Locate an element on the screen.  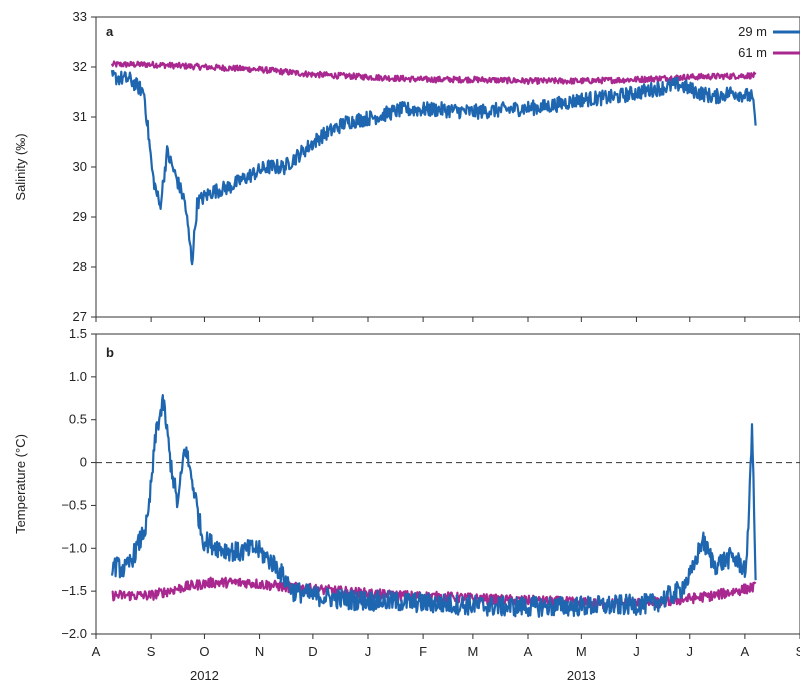
salinity-y-ticks: 27 28 29 30 31 32 33 is located at coordinates (84, 166).